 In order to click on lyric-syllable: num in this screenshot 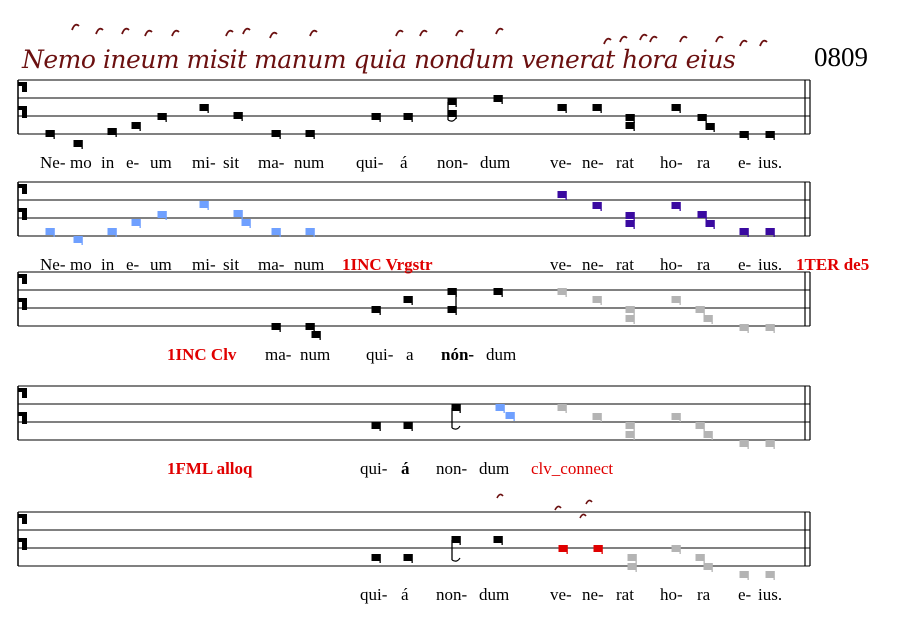, I will do `click(315, 354)`.